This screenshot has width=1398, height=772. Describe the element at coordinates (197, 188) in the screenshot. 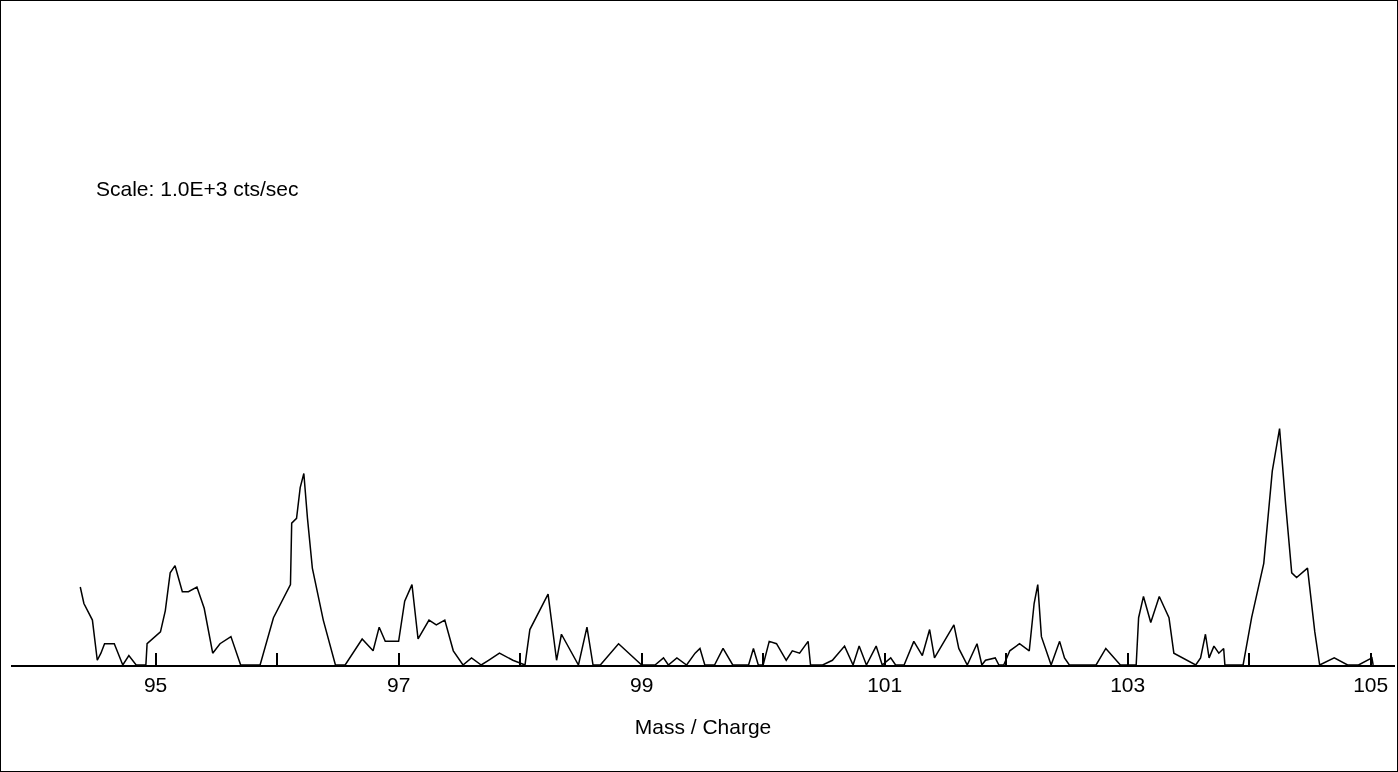

I see `text: Scale: 1.0E+3 cts/sec` at that location.